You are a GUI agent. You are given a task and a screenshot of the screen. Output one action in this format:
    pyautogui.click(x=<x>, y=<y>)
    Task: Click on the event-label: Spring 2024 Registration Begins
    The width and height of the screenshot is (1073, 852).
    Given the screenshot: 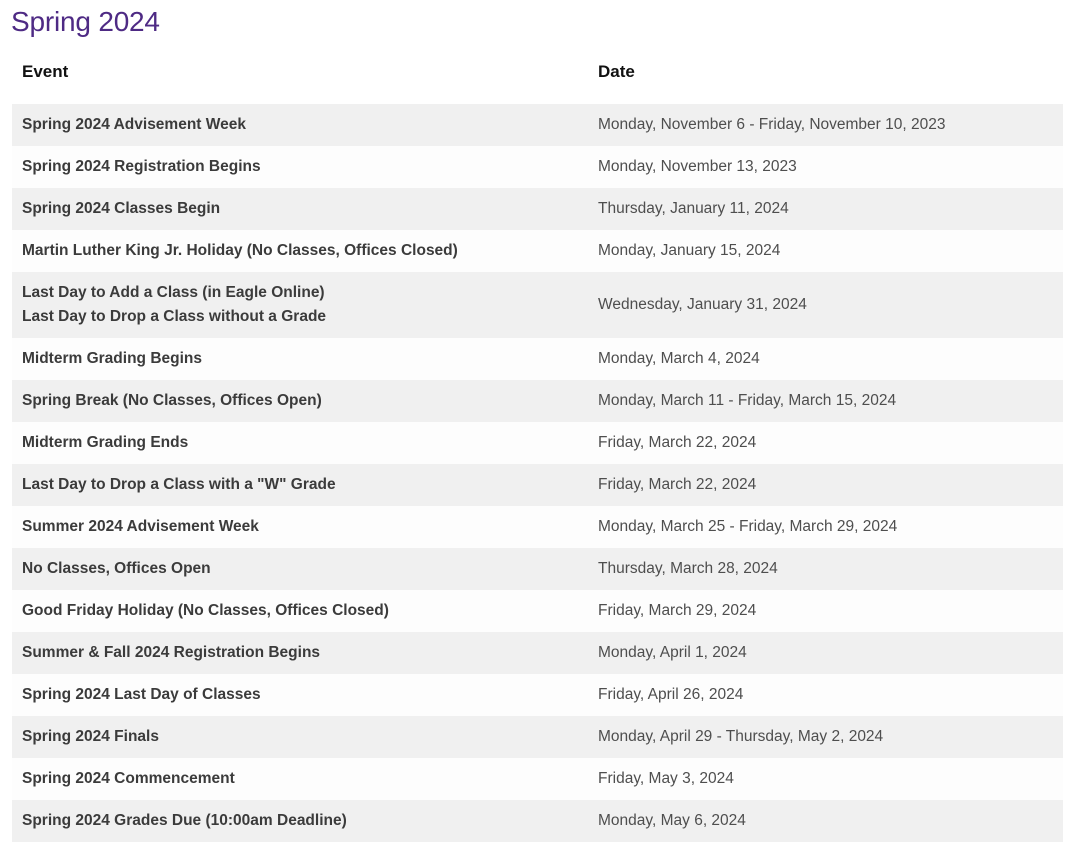 What is the action you would take?
    pyautogui.click(x=141, y=166)
    